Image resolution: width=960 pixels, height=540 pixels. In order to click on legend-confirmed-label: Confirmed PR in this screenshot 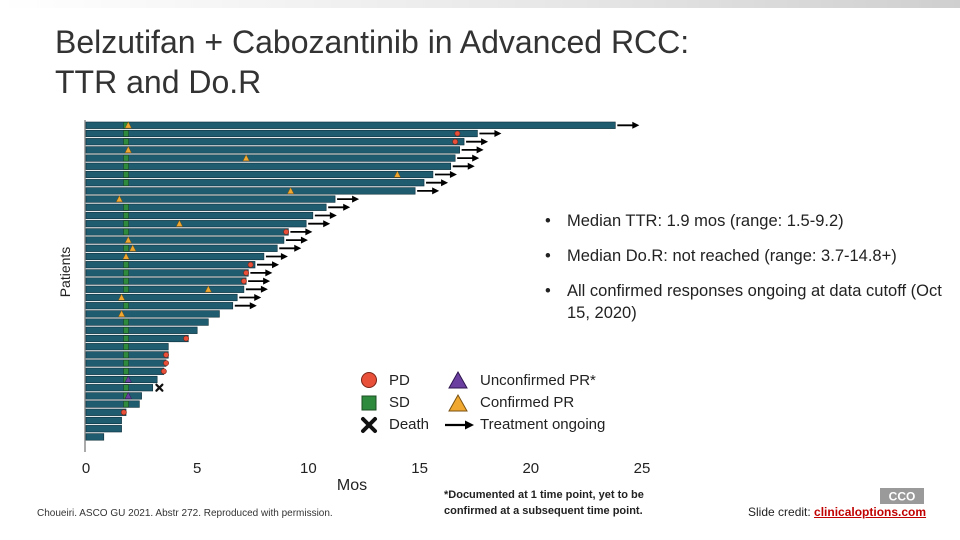, I will do `click(527, 402)`.